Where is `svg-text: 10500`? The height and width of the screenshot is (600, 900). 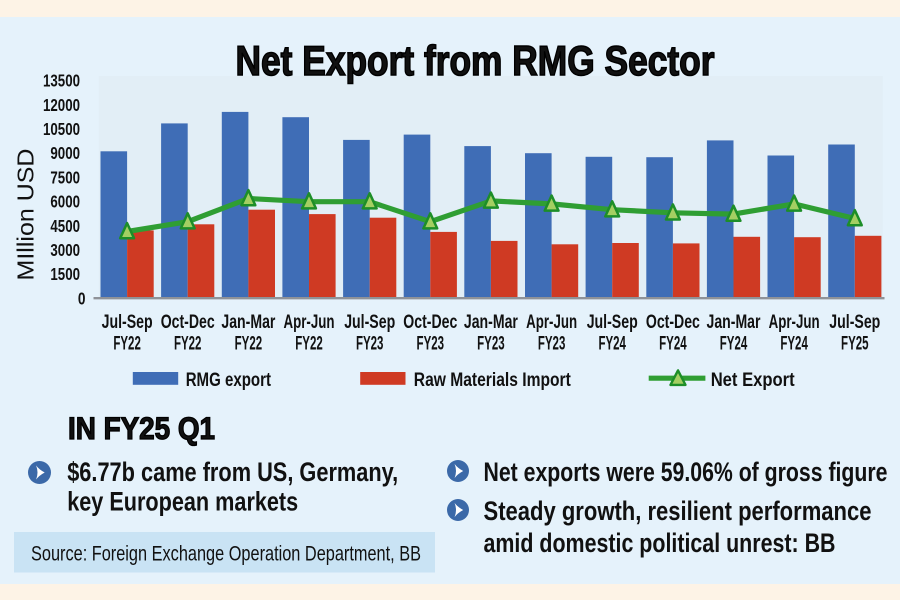 svg-text: 10500 is located at coordinates (61, 129).